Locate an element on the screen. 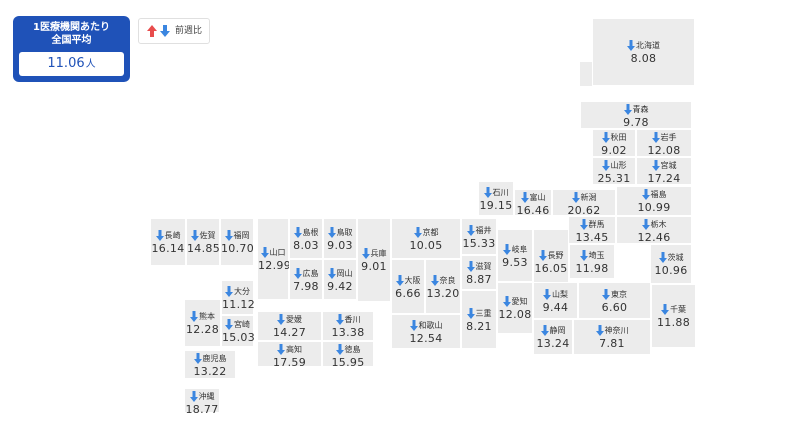  prefecture-chiba: 千葉 11.88 is located at coordinates (673, 316).